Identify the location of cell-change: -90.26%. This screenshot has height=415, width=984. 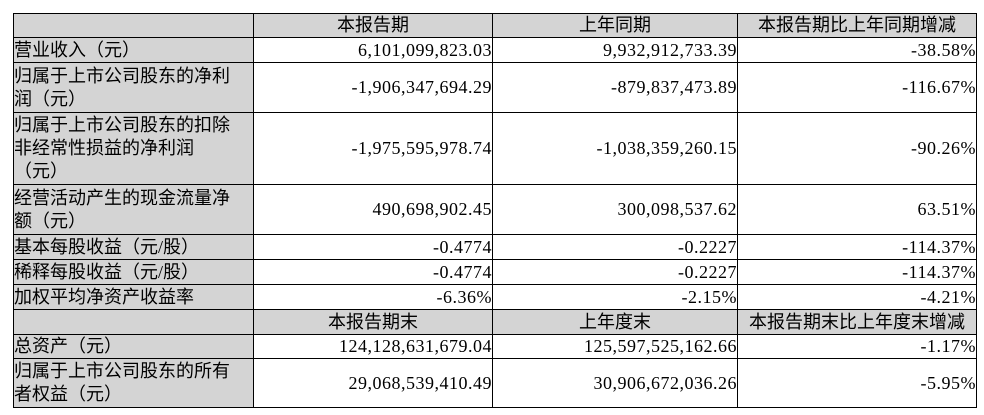
(857, 148).